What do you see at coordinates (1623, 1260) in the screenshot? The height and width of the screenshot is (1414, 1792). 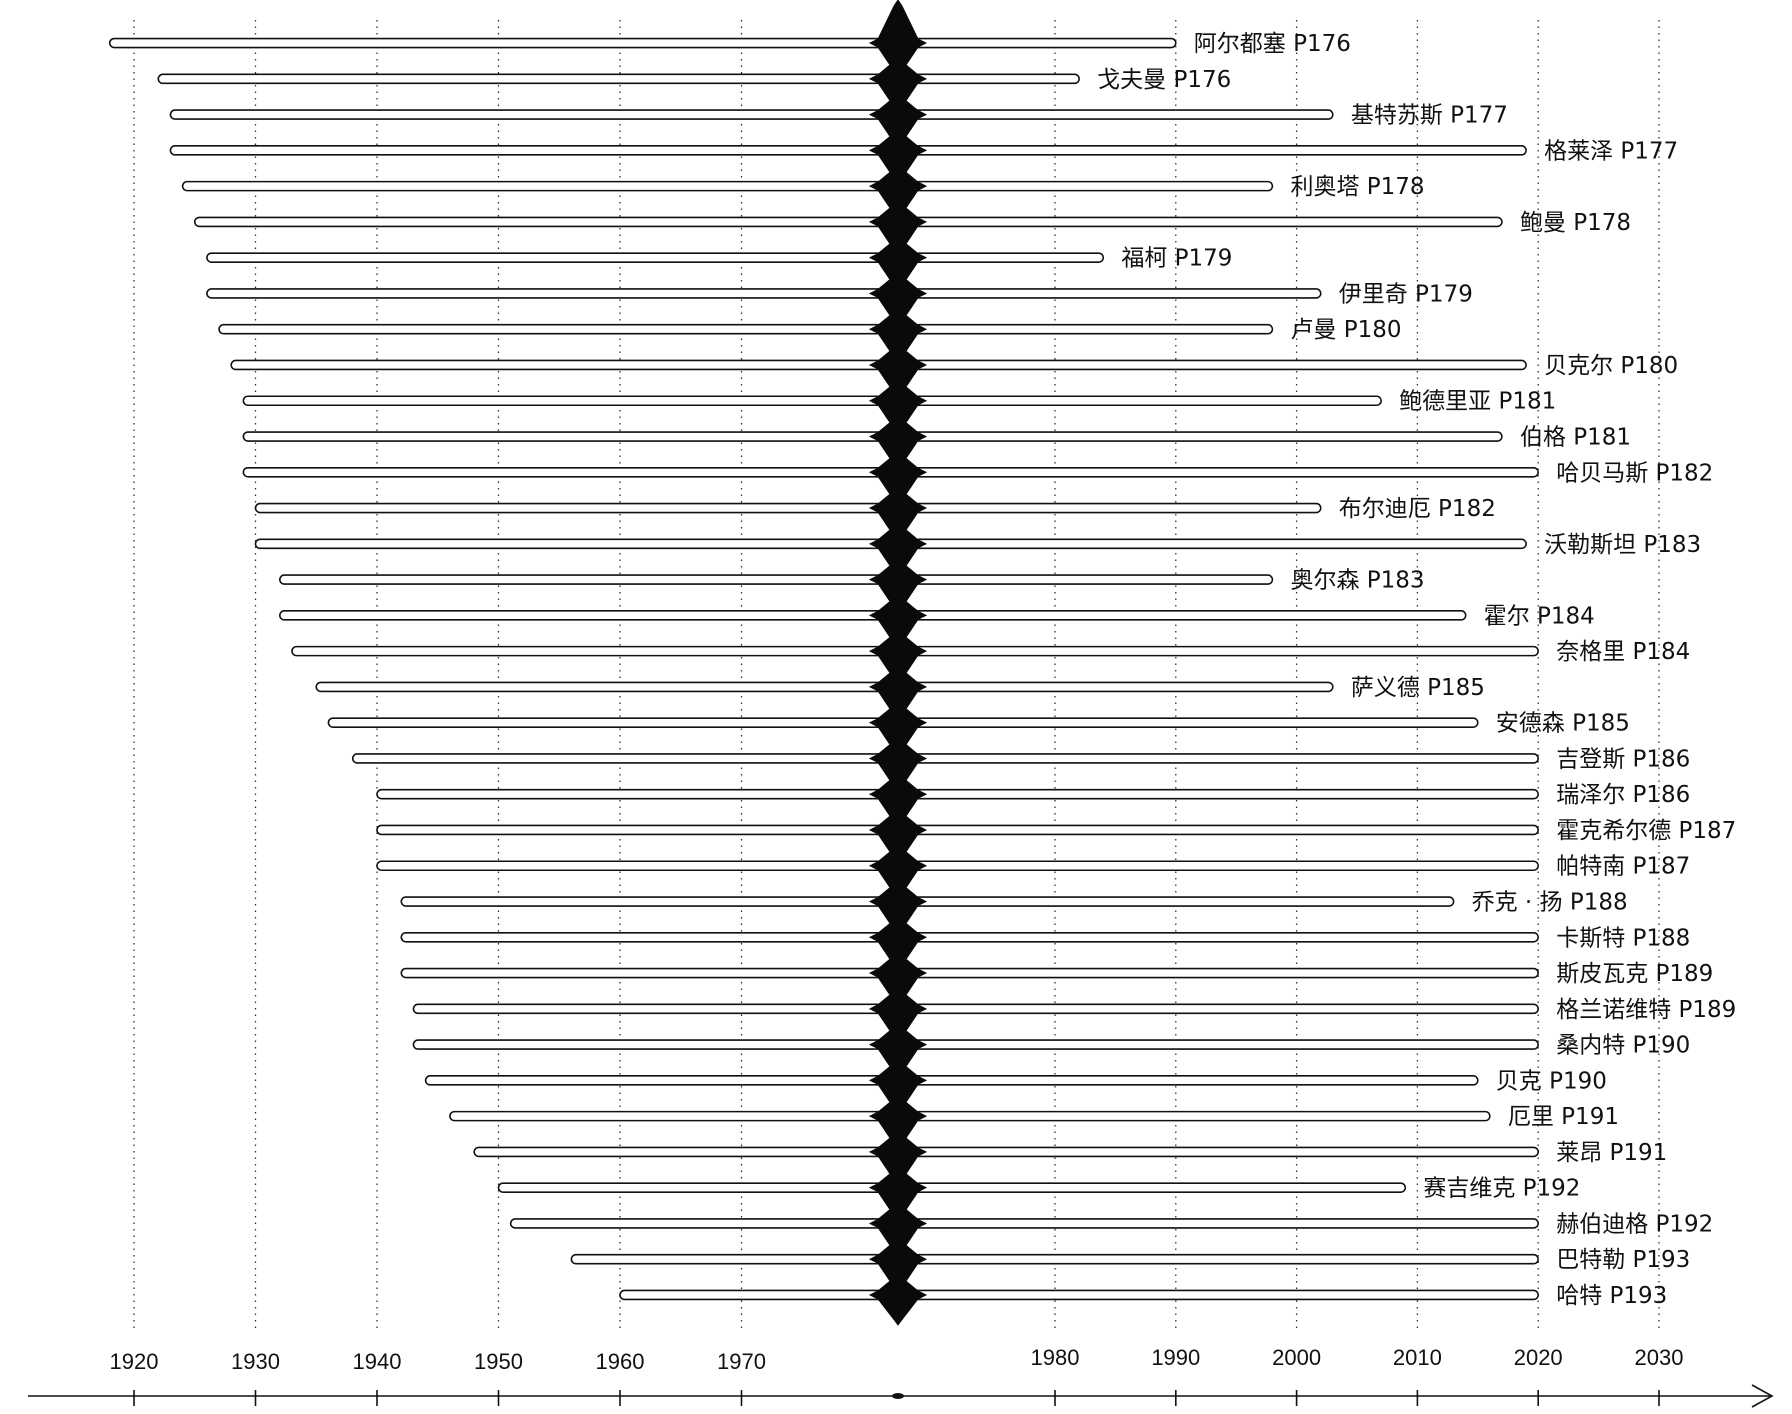 I see `name-label: 巴特勒 P193` at bounding box center [1623, 1260].